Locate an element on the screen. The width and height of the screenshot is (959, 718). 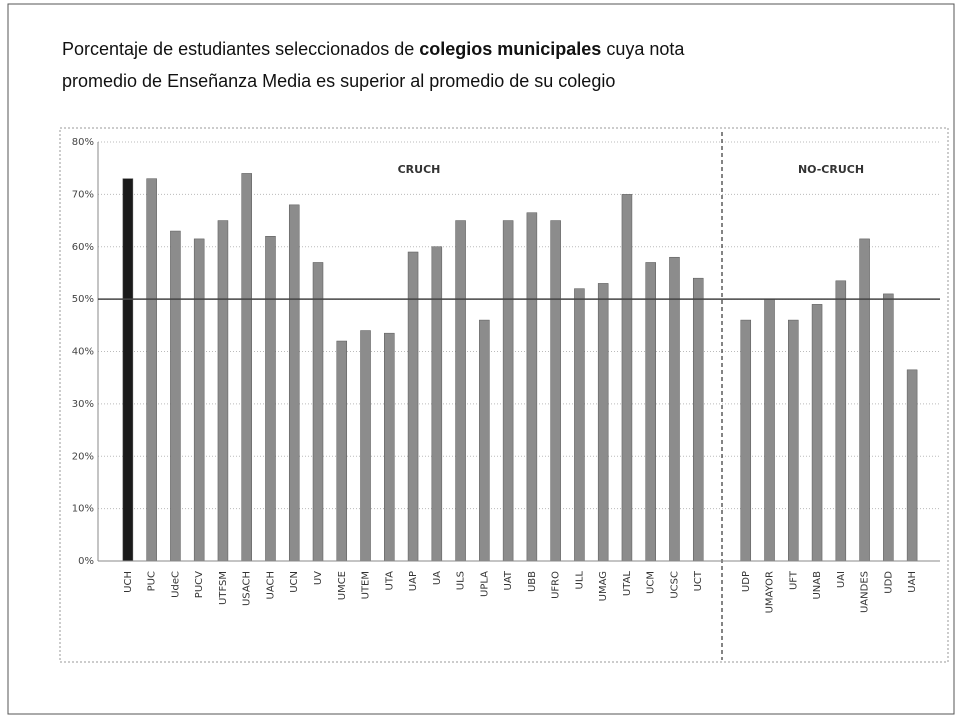
y-tick-label: 40% is located at coordinates (83, 352).